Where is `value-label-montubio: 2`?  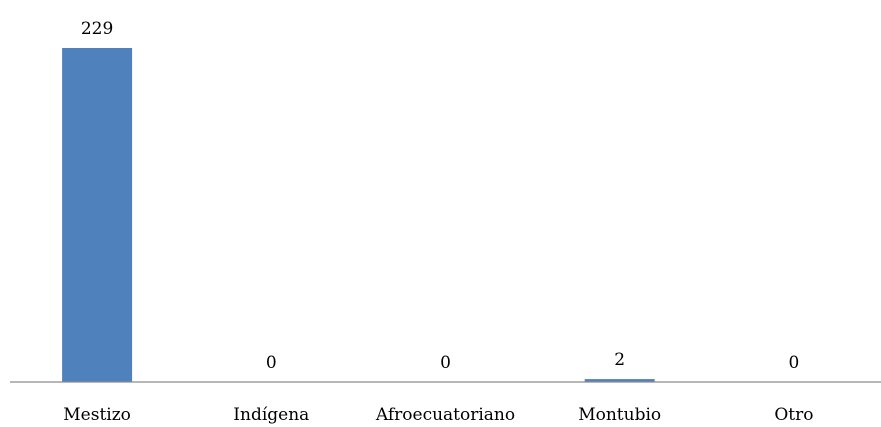 value-label-montubio: 2 is located at coordinates (619, 360).